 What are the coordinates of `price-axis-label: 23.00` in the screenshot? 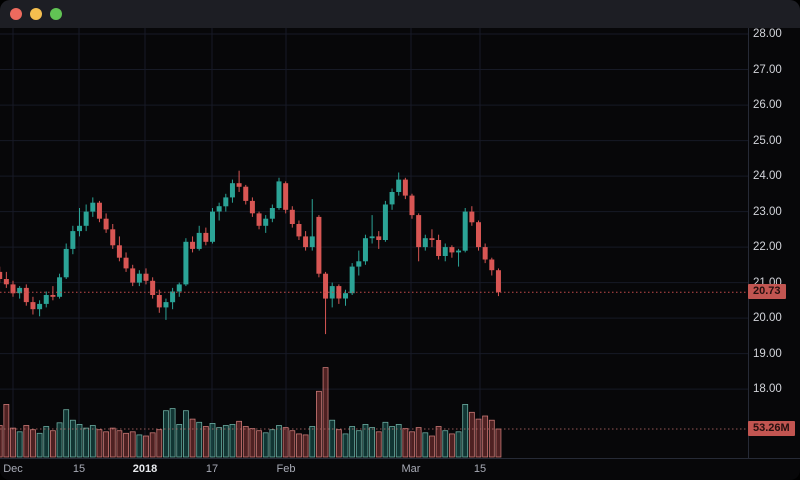 It's located at (767, 211).